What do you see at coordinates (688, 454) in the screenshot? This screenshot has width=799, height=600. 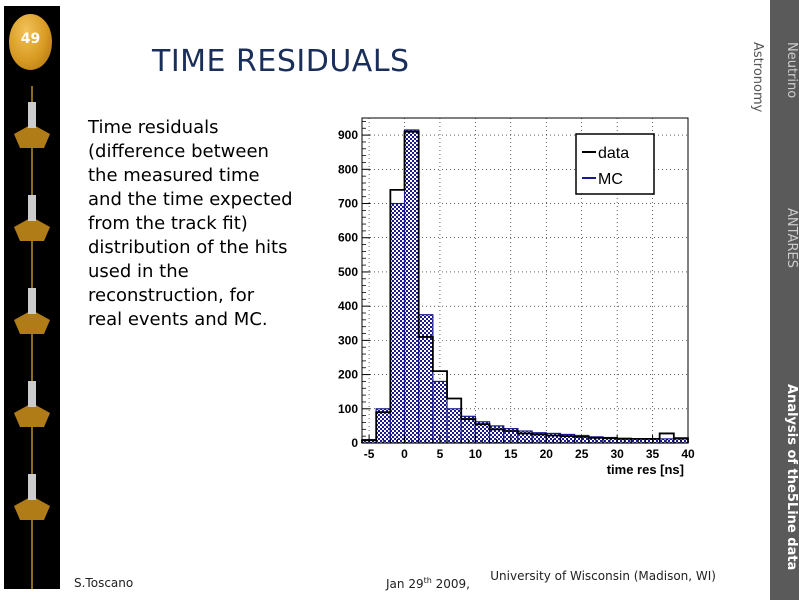 I see `x-tick-label-9: 40` at bounding box center [688, 454].